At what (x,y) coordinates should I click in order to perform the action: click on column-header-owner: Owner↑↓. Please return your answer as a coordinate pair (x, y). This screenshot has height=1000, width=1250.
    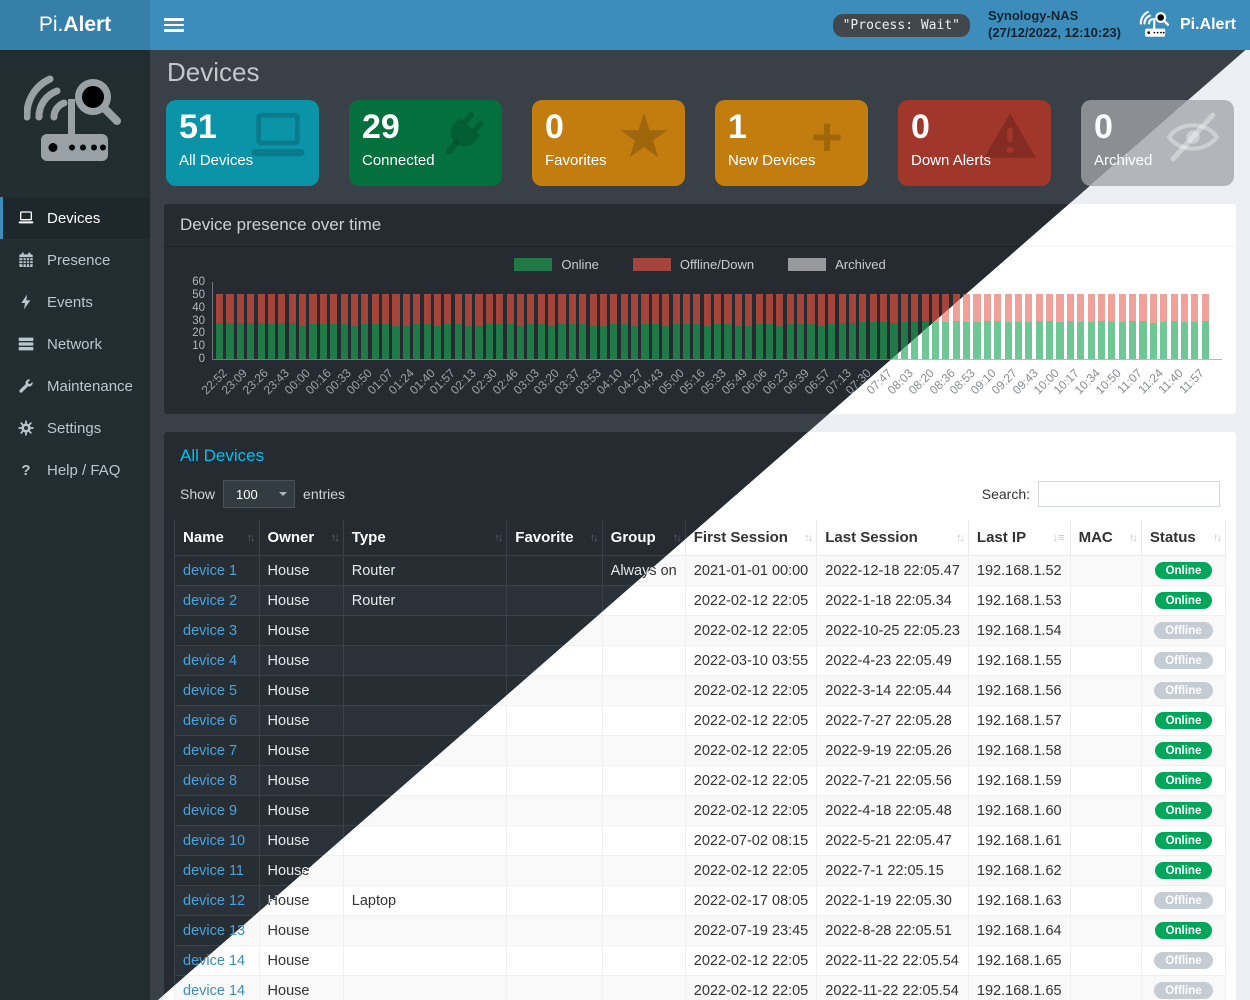
    Looking at the image, I should click on (301, 538).